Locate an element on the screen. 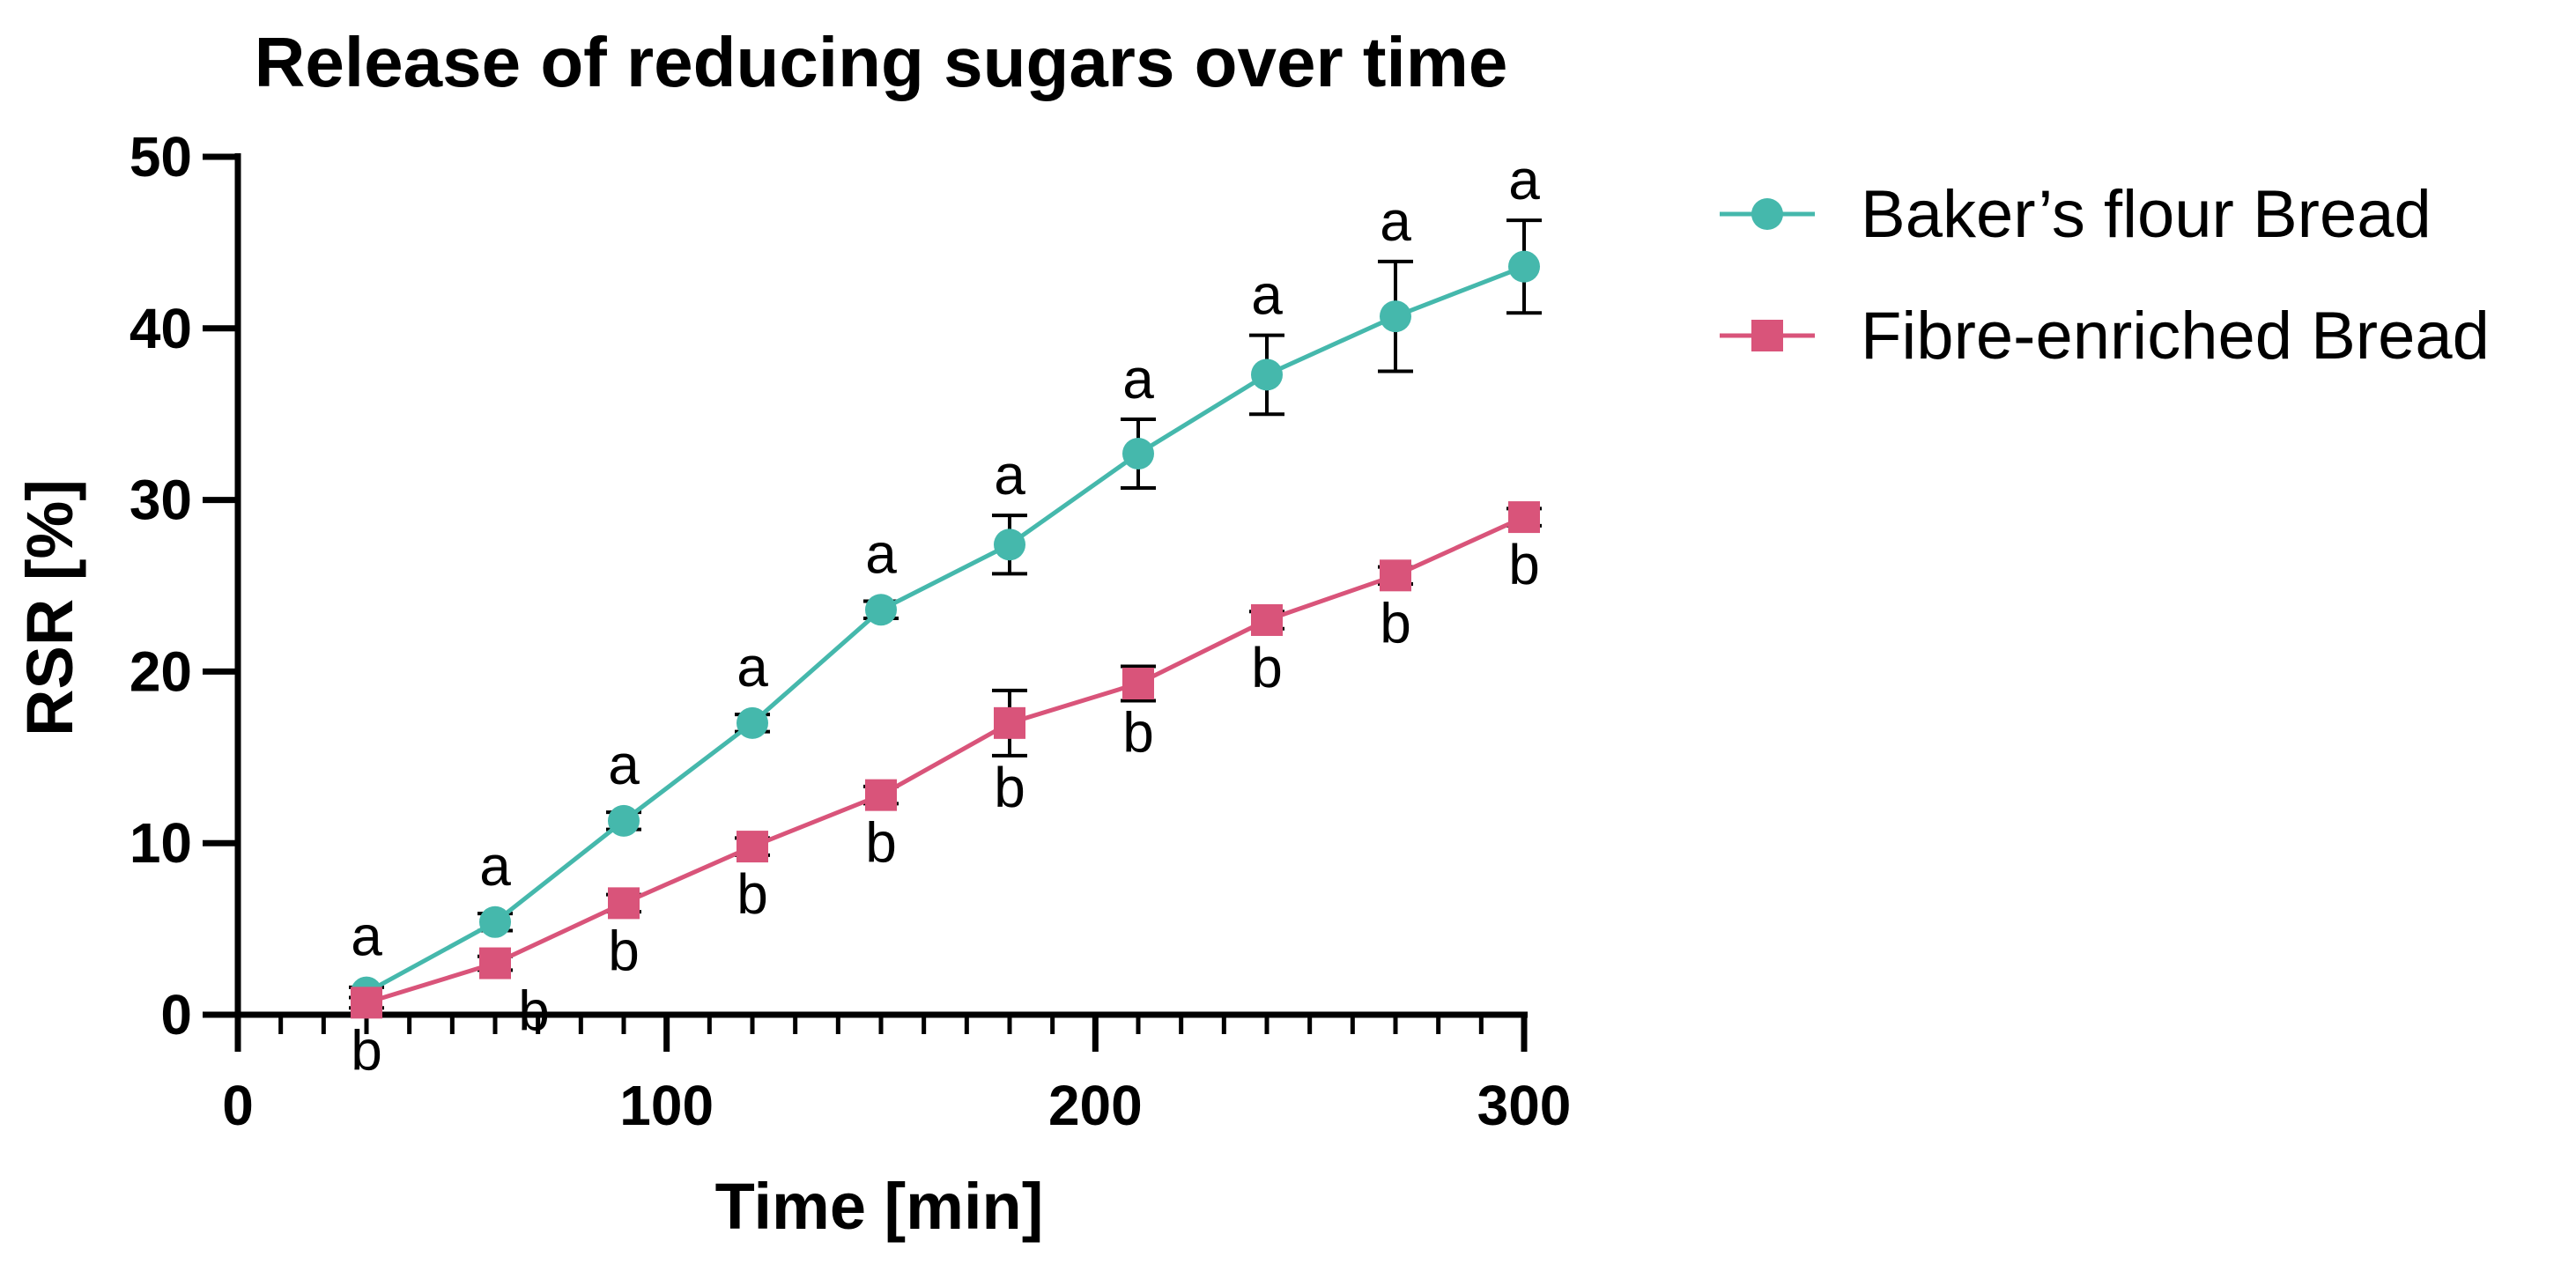 The width and height of the screenshot is (2576, 1264). legend-item-2: Fibre-enriched Bread is located at coordinates (2105, 336).